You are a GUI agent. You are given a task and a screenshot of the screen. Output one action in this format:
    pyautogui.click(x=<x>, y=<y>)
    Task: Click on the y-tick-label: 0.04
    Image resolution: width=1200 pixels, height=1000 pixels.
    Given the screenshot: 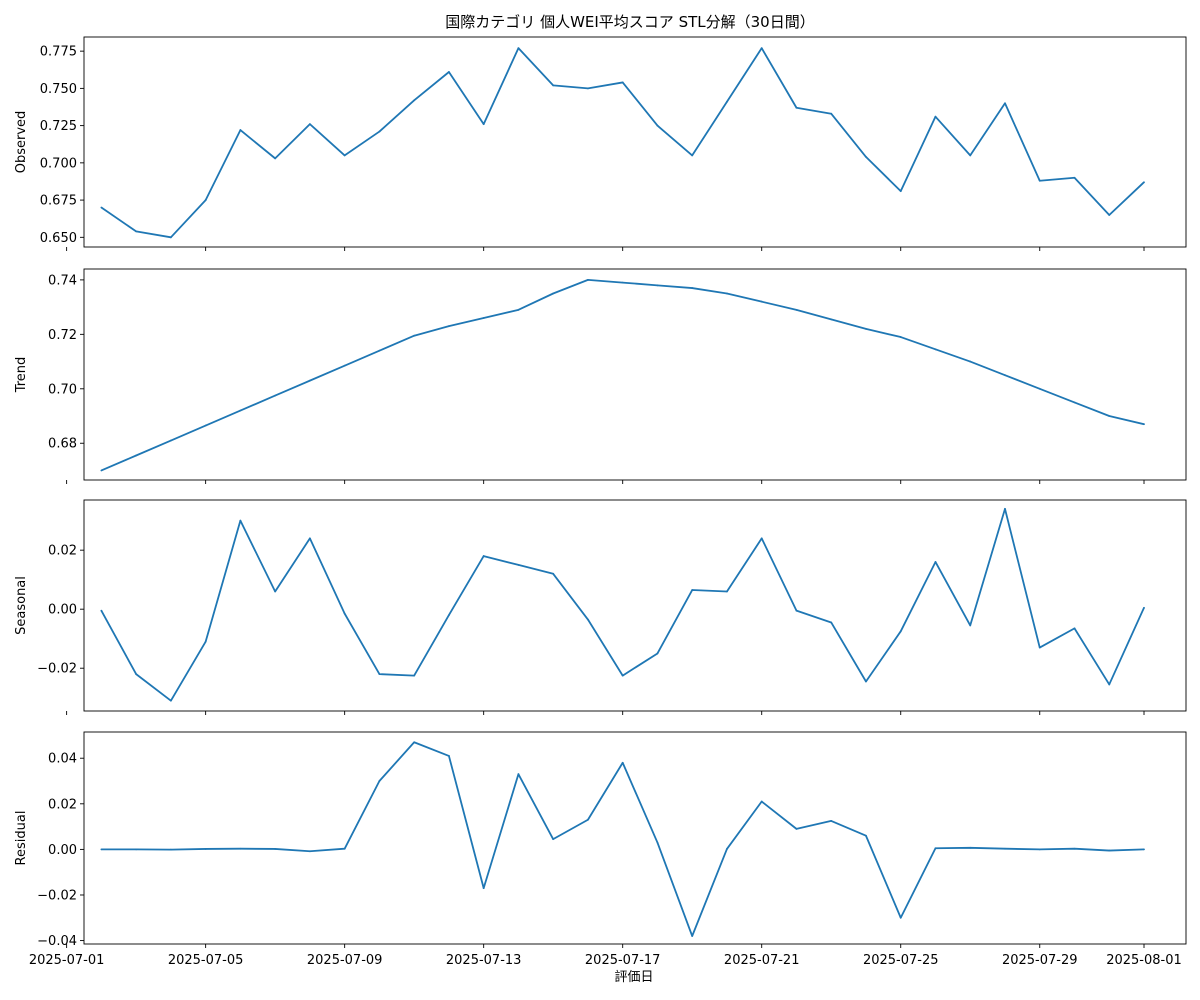 What is the action you would take?
    pyautogui.click(x=62, y=759)
    